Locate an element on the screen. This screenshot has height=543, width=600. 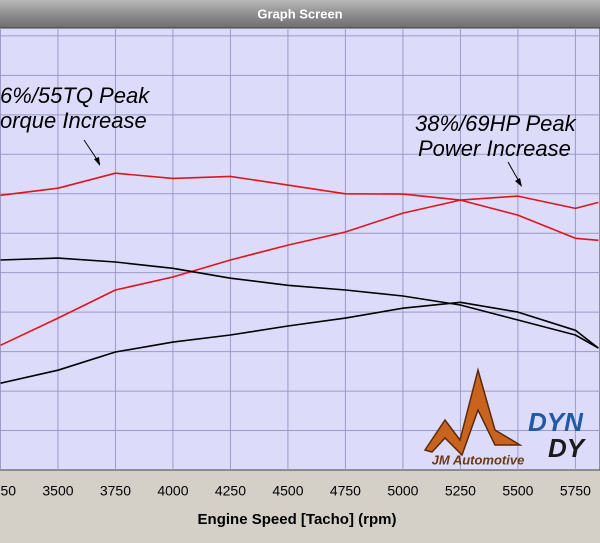
window-title: Graph Screen is located at coordinates (299, 13).